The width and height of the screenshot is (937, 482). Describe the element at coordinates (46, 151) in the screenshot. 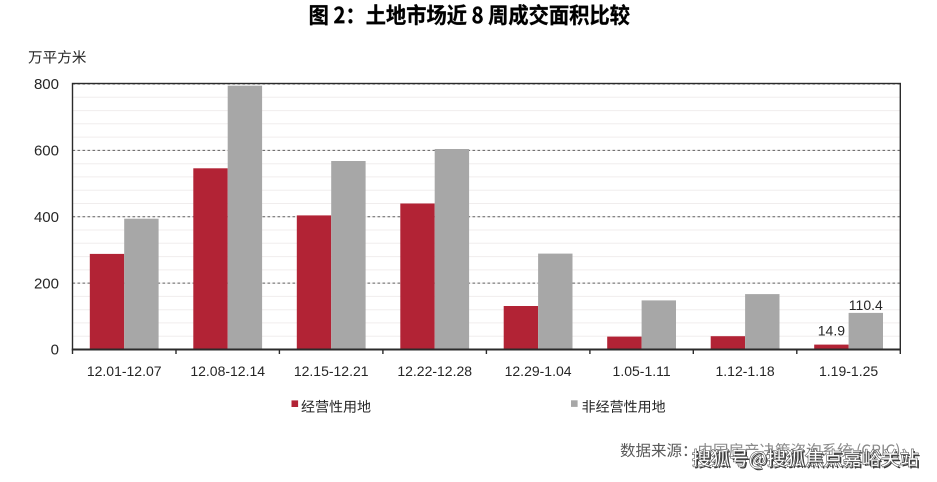

I see `svg-text: 600` at that location.